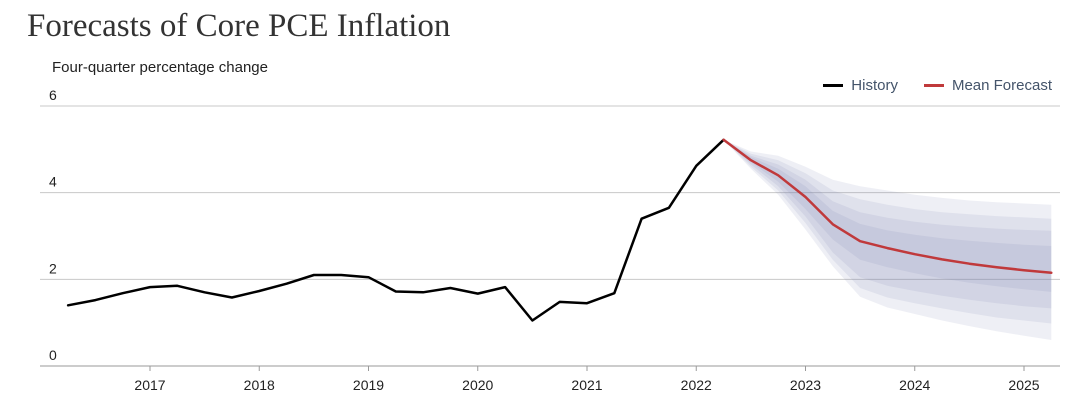  Describe the element at coordinates (914, 385) in the screenshot. I see `x-tick-label-2024: 2024` at that location.